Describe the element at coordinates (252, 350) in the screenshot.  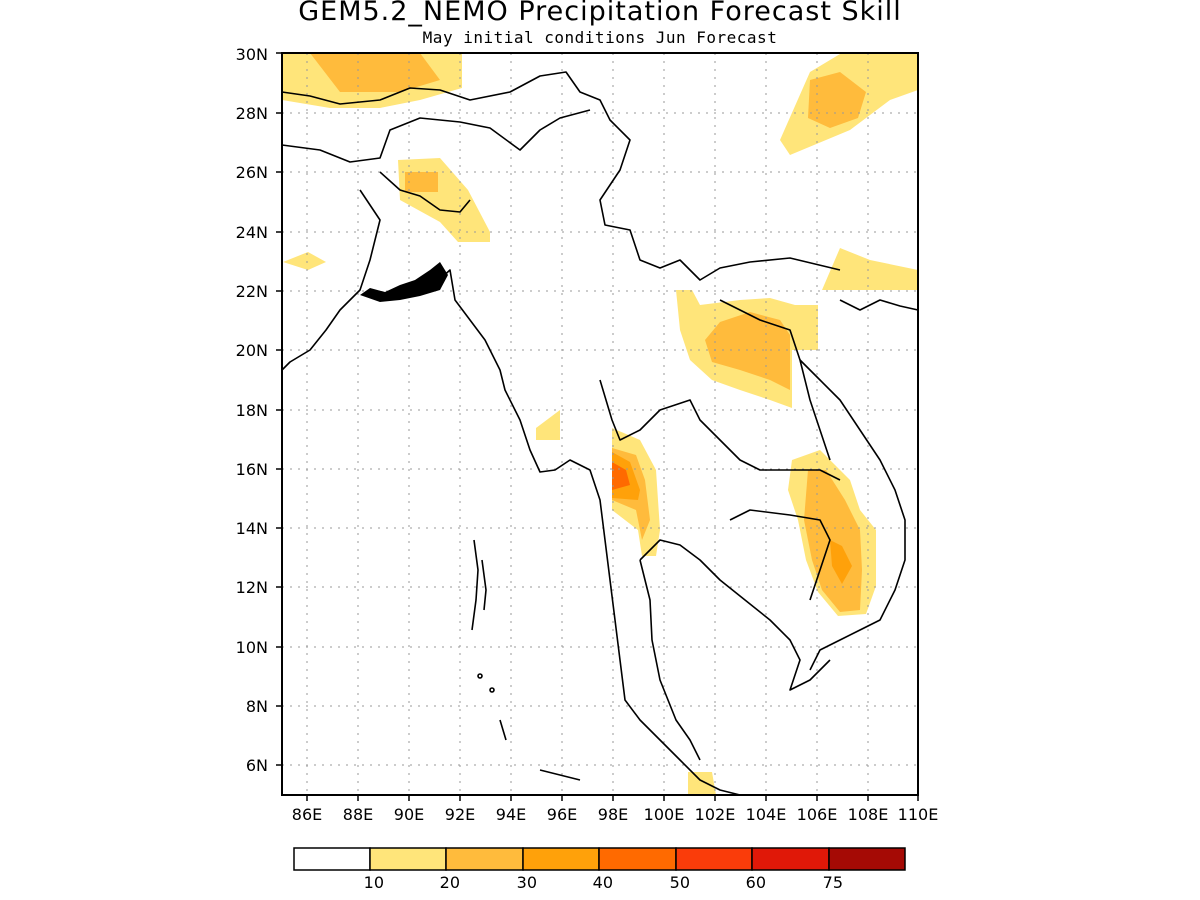
I see `lat-label: 20N` at that location.